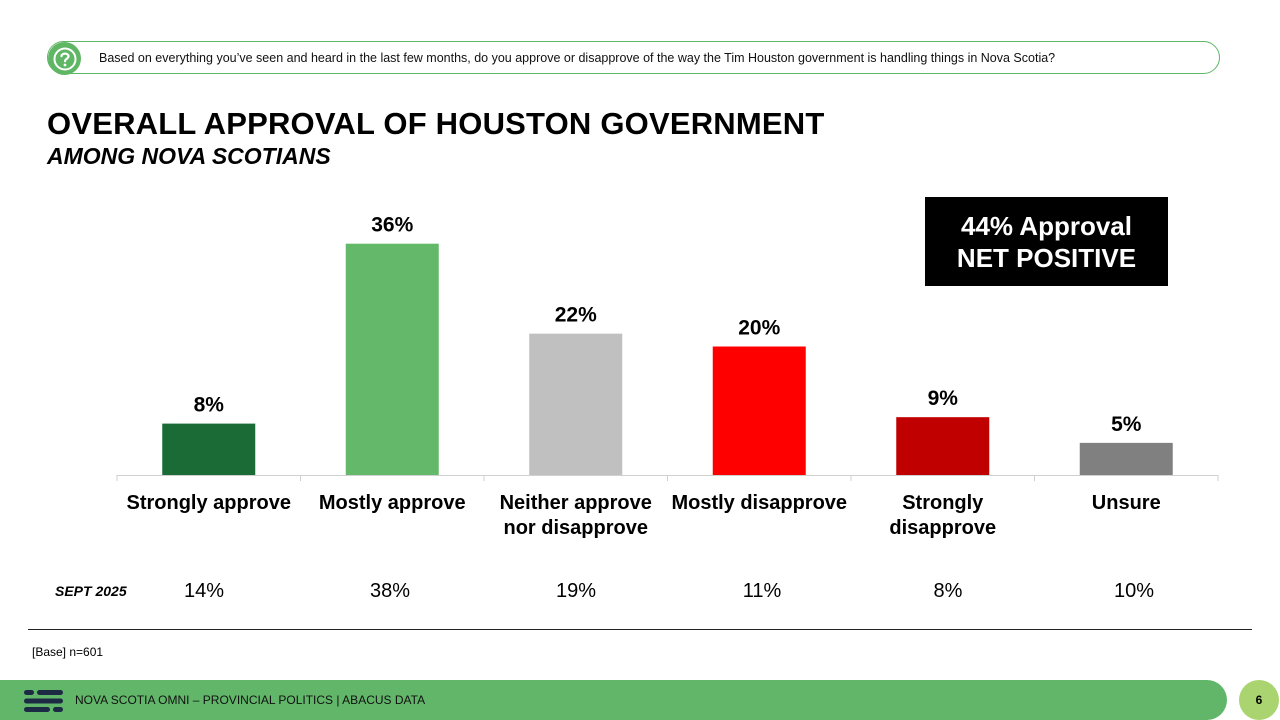 The height and width of the screenshot is (720, 1280). What do you see at coordinates (576, 315) in the screenshot?
I see `bar-value-label: 22%` at bounding box center [576, 315].